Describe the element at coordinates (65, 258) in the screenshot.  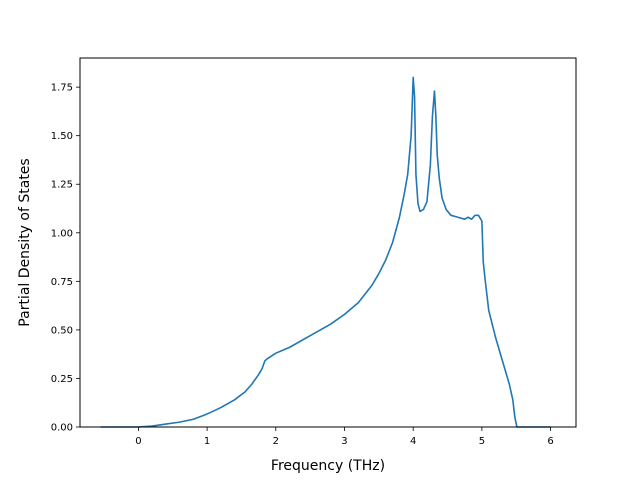
I see `y-axis-ticks: 0.00 0.25 0.50 0.75 1.00 1.25 1.50 1.75` at that location.